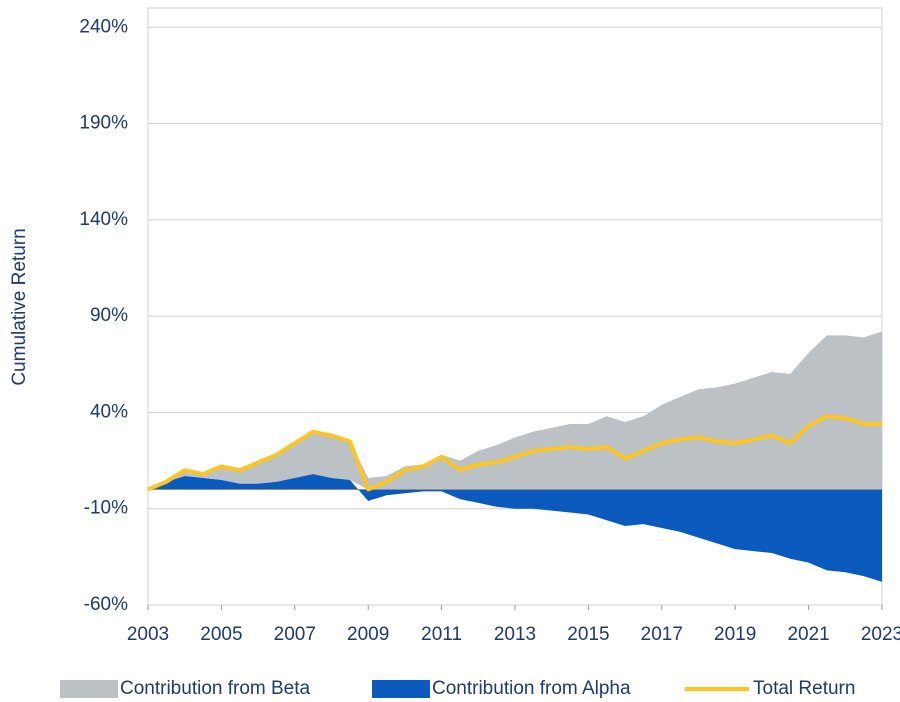 The width and height of the screenshot is (900, 702). Describe the element at coordinates (103, 123) in the screenshot. I see `y-tick-label: 190%` at that location.